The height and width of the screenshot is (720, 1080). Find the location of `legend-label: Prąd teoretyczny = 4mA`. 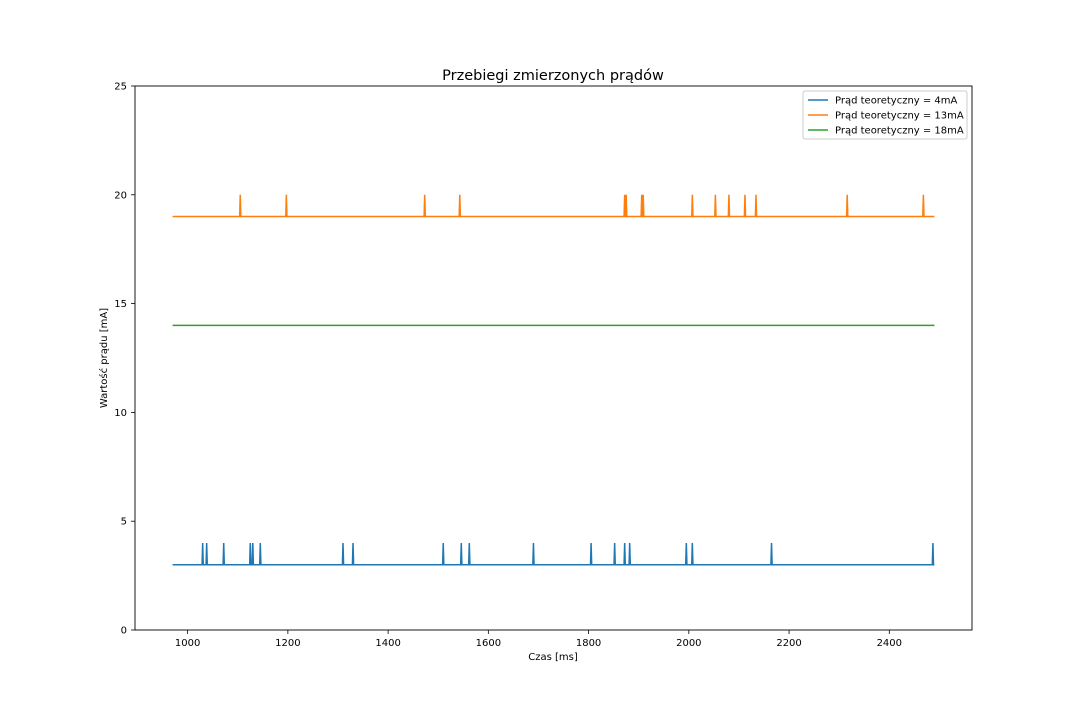

legend-label: Prąd teoretyczny = 4mA is located at coordinates (896, 101).